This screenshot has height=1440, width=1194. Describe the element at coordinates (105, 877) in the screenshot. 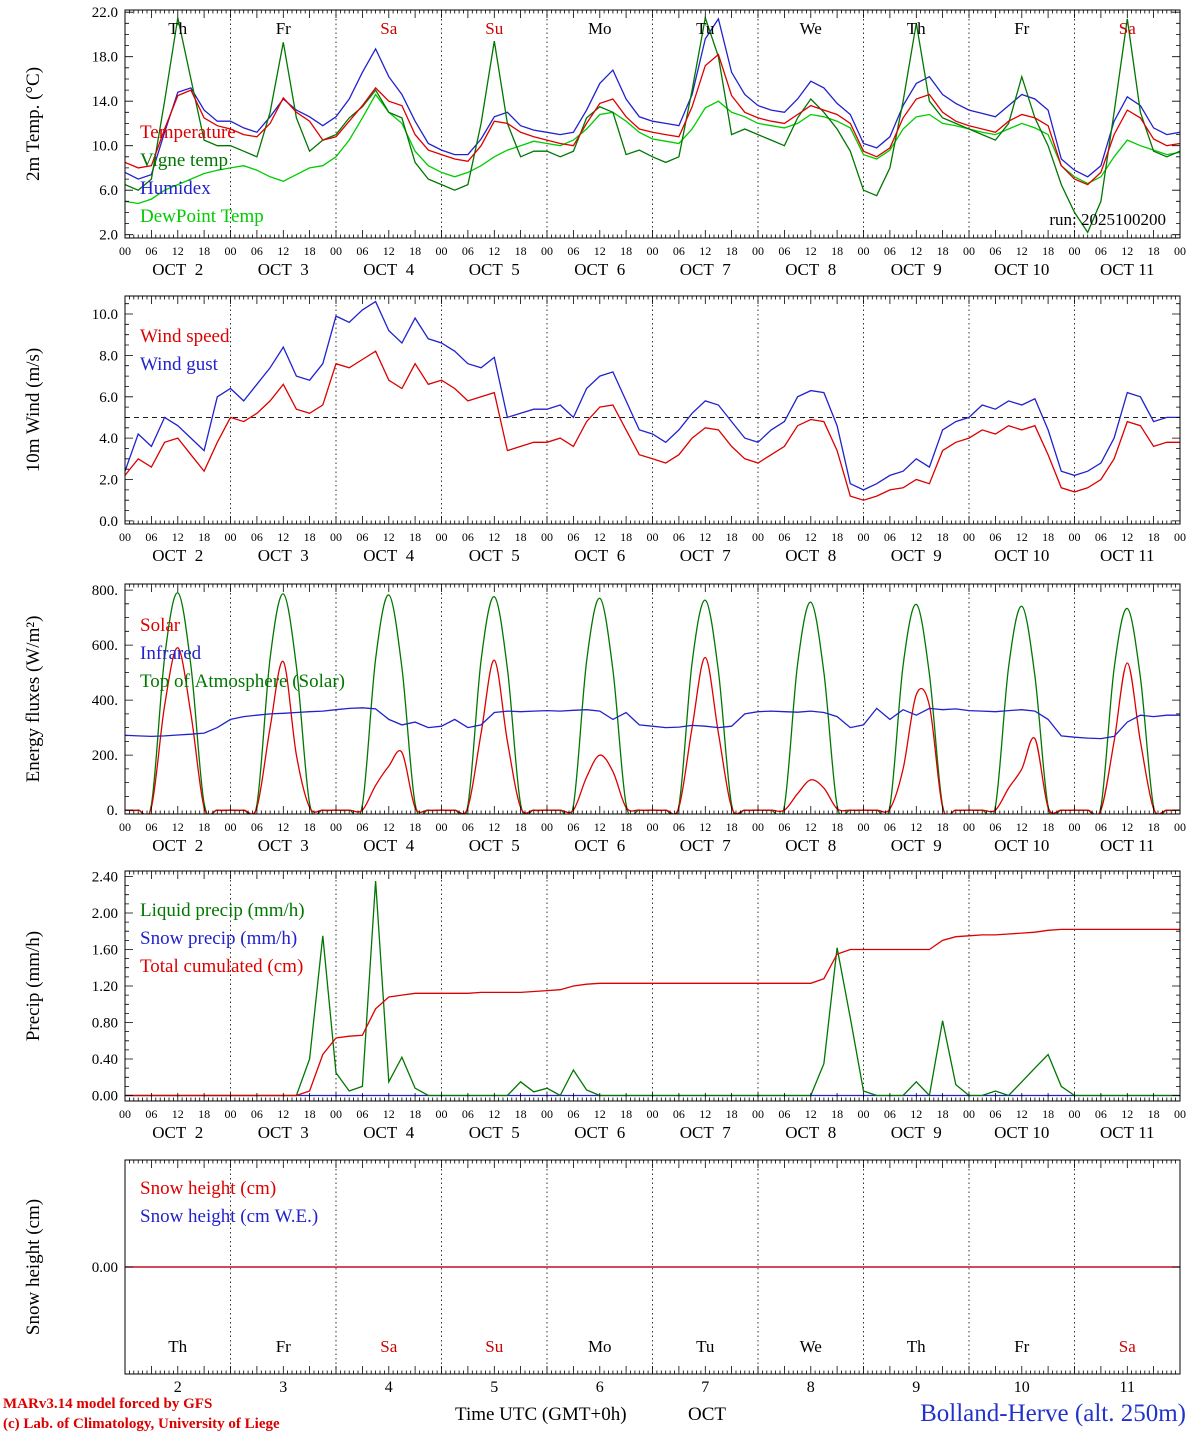

I see `y-tick-label: 2.40` at that location.